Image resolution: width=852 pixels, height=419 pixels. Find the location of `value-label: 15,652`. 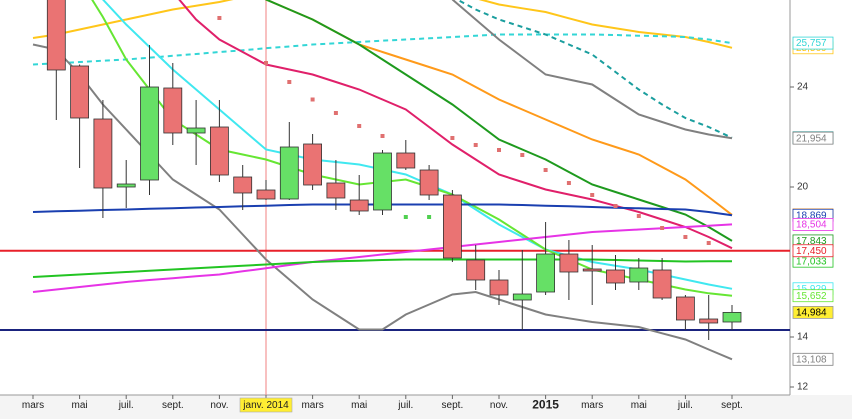

value-label: 15,652 is located at coordinates (811, 296).